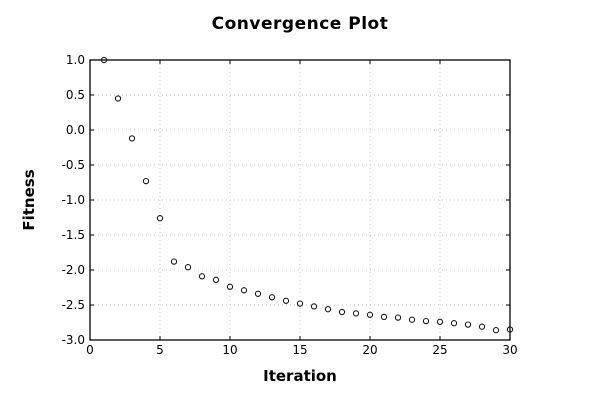  What do you see at coordinates (73, 305) in the screenshot?
I see `y-tick-label: -2.5` at bounding box center [73, 305].